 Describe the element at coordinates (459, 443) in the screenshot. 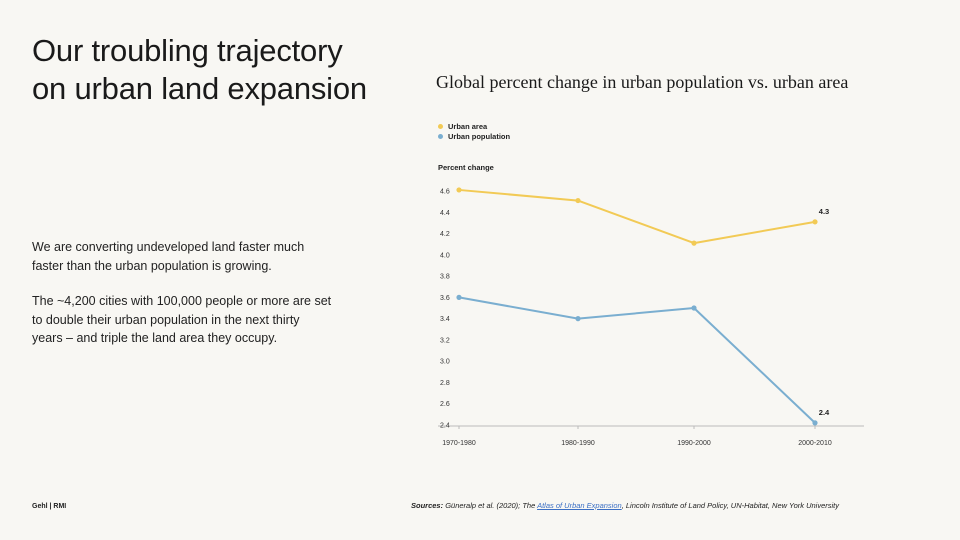

I see `x-tick-label: 1970-1980` at that location.